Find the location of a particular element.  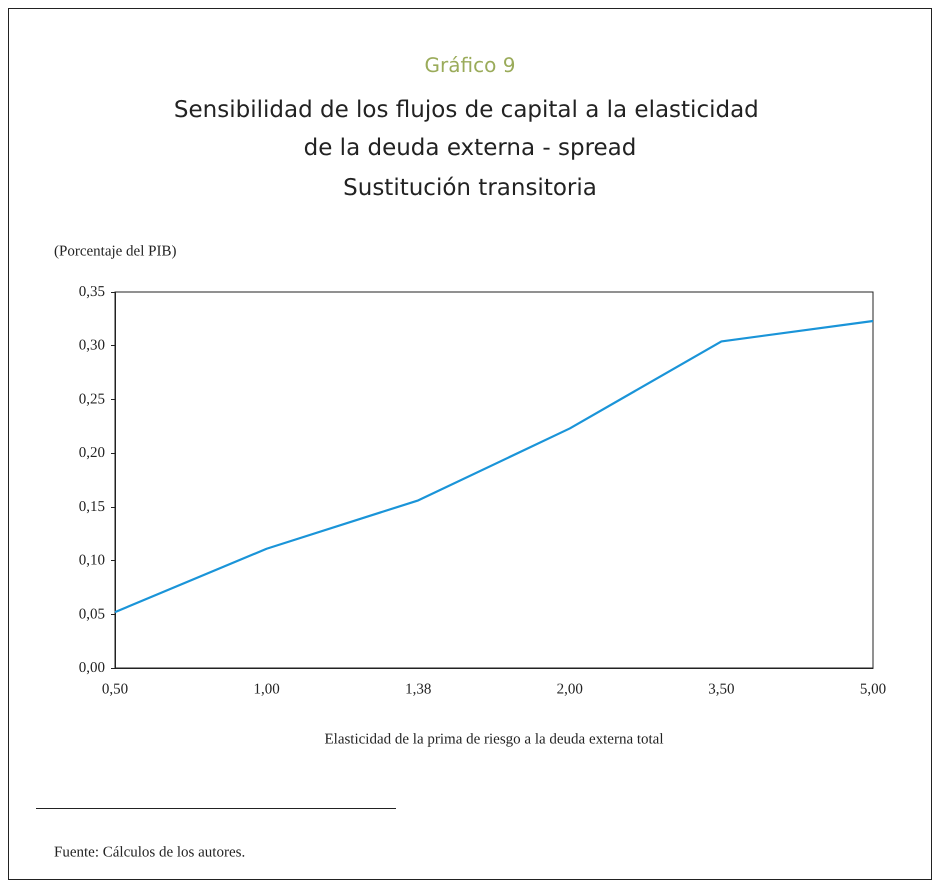

x-tick-label: 5,00 is located at coordinates (873, 690).